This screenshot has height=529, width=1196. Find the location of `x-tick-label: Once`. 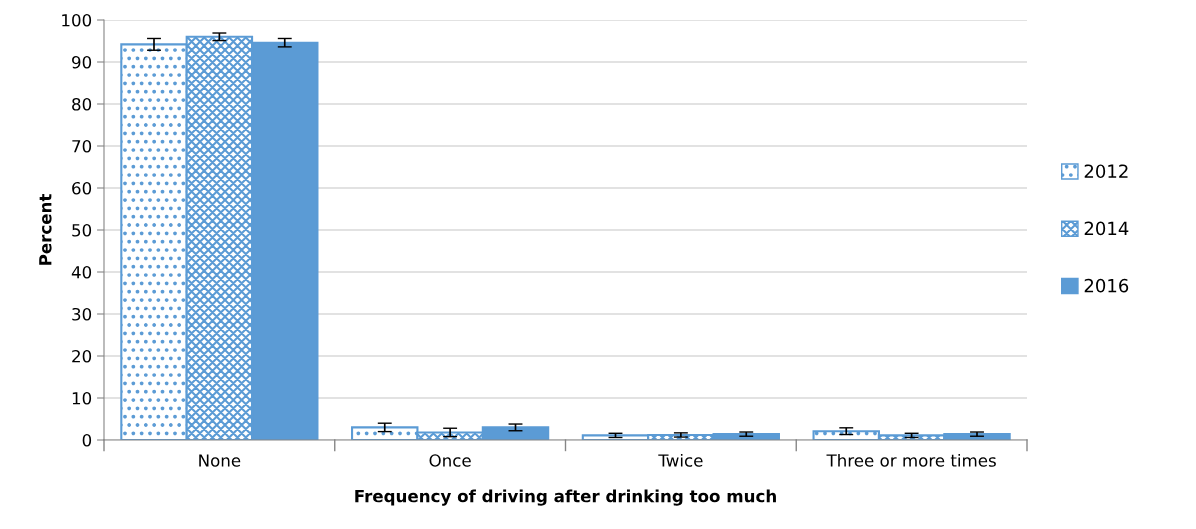

x-tick-label: Once is located at coordinates (450, 460).